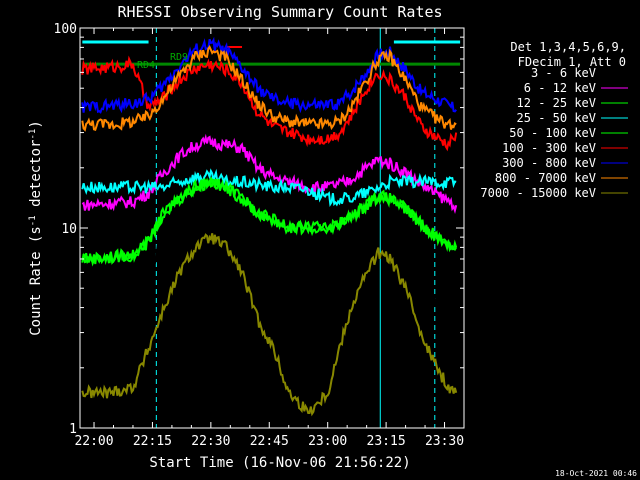  What do you see at coordinates (33, 220) in the screenshot?
I see `y-axis-label-sup1: -1` at bounding box center [33, 220].